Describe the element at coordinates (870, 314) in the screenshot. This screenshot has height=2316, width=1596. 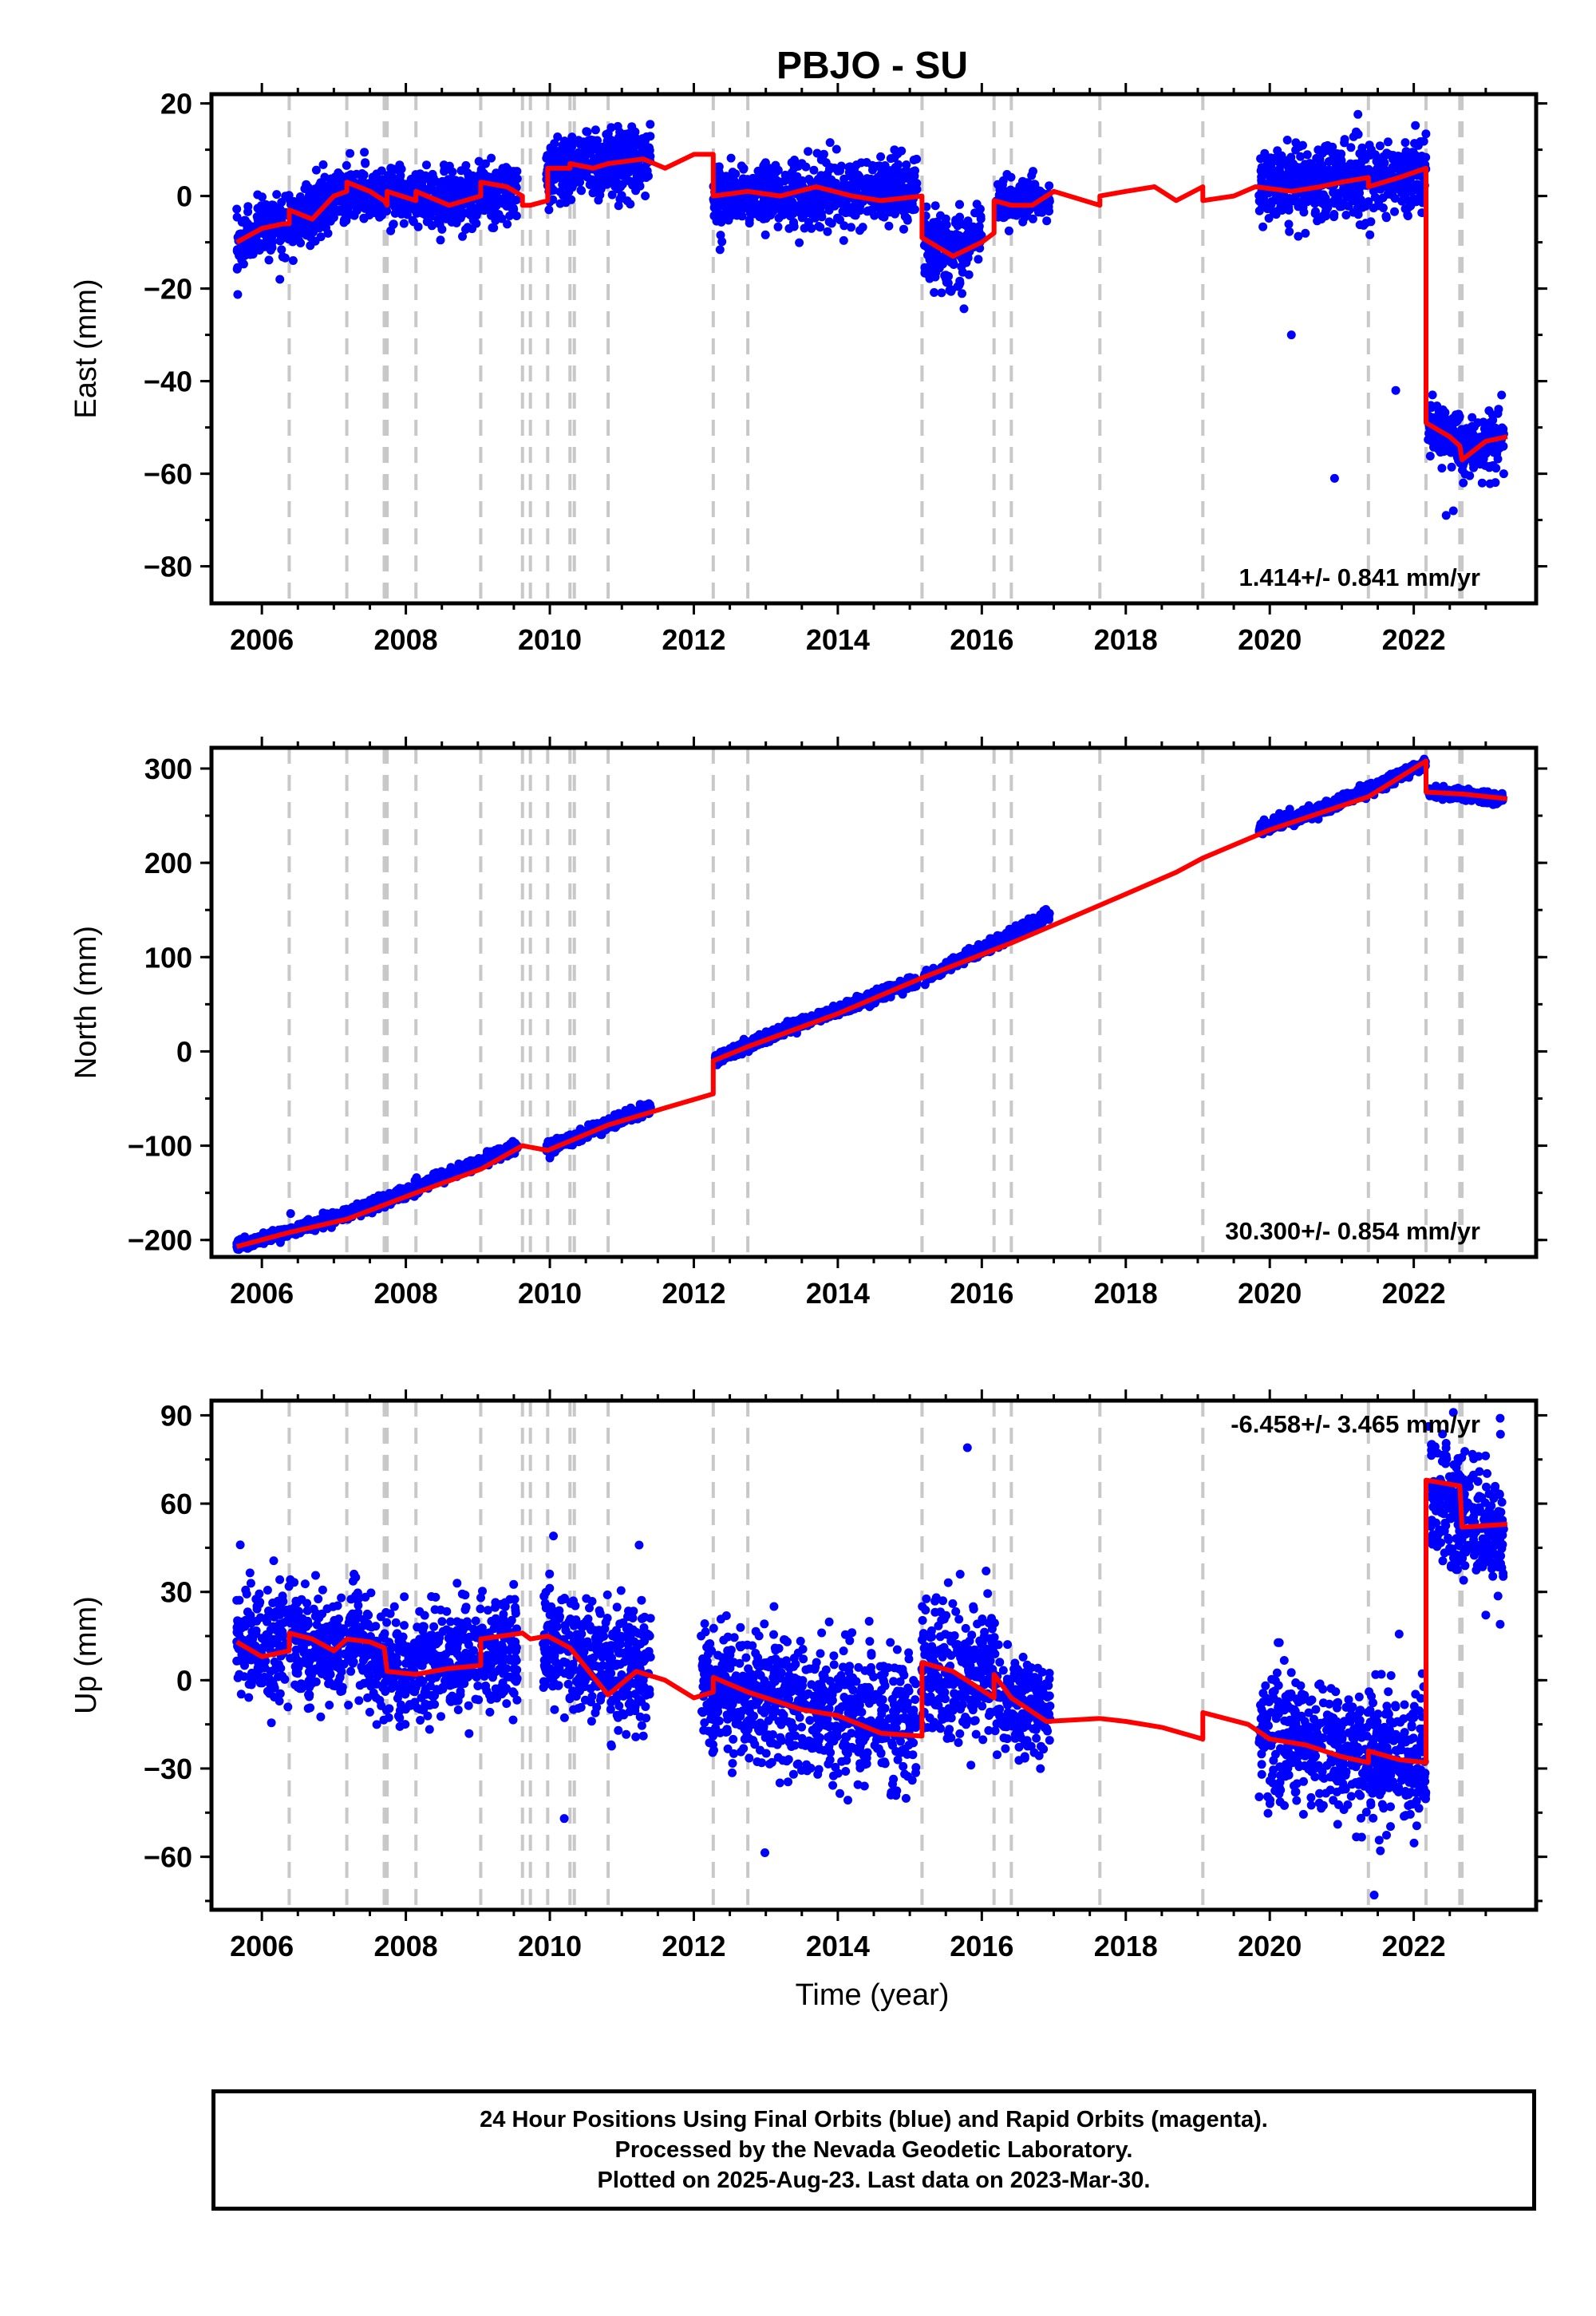
I see `east-data-points` at that location.